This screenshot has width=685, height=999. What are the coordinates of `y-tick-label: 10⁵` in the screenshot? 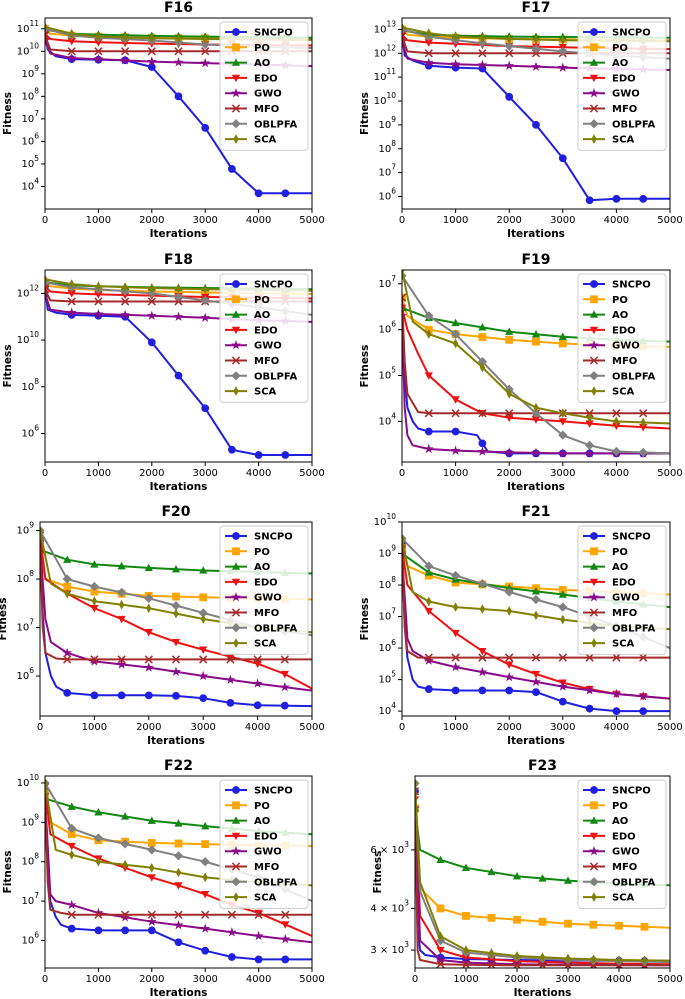 It's located at (30, 162).